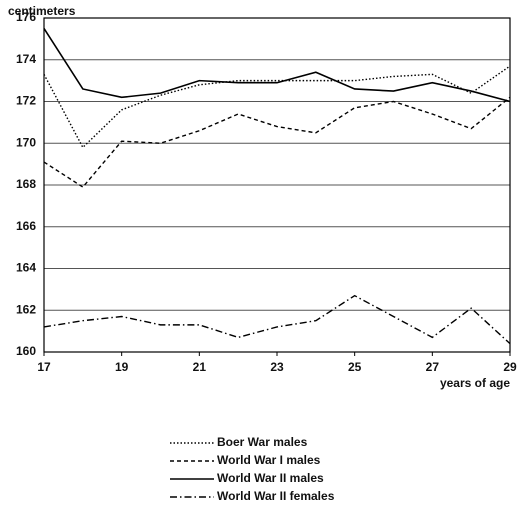 The width and height of the screenshot is (518, 507). Describe the element at coordinates (269, 460) in the screenshot. I see `legend-label: World War I males` at that location.